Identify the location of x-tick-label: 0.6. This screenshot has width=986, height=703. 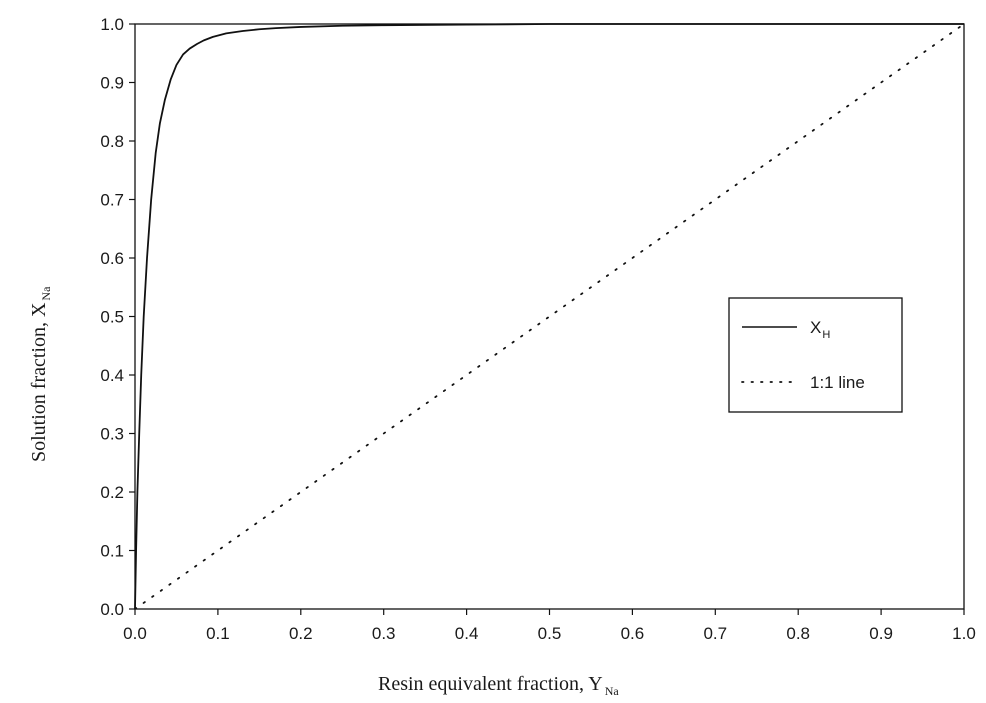
(633, 633).